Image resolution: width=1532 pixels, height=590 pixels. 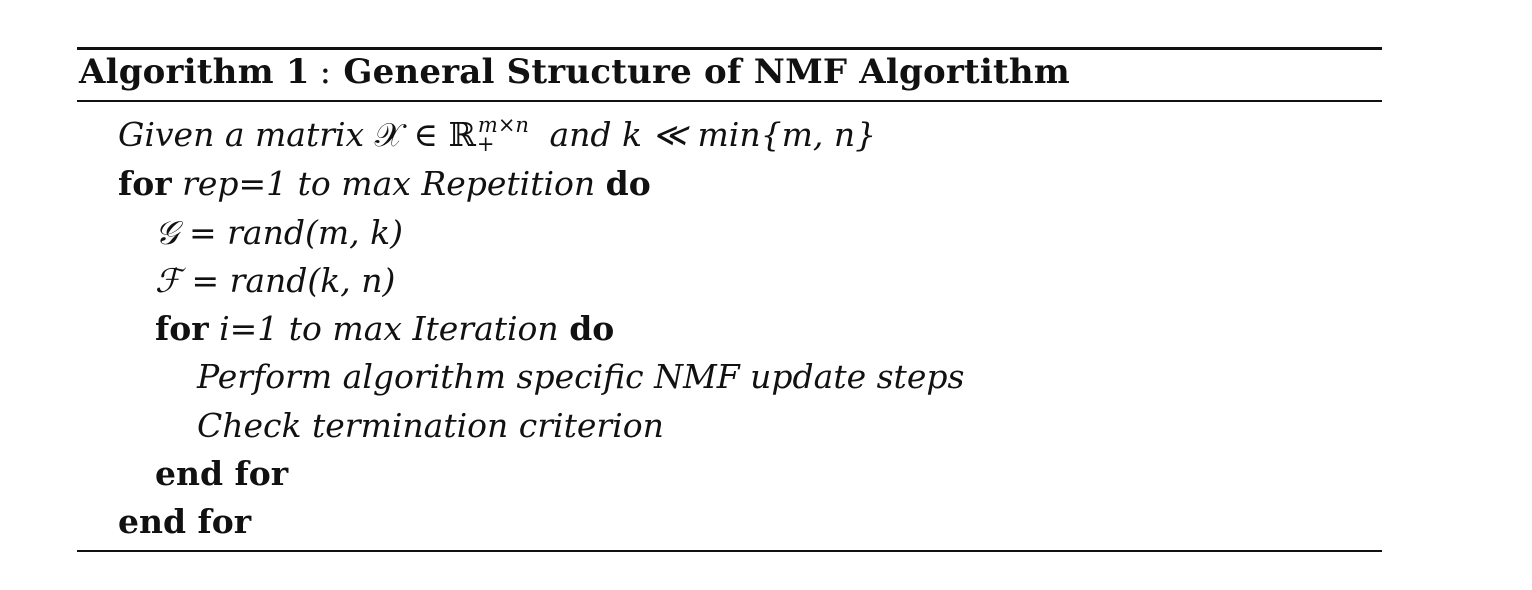 I want to click on algorithm-title: General Structure of NMF Algortithm, so click(x=706, y=72).